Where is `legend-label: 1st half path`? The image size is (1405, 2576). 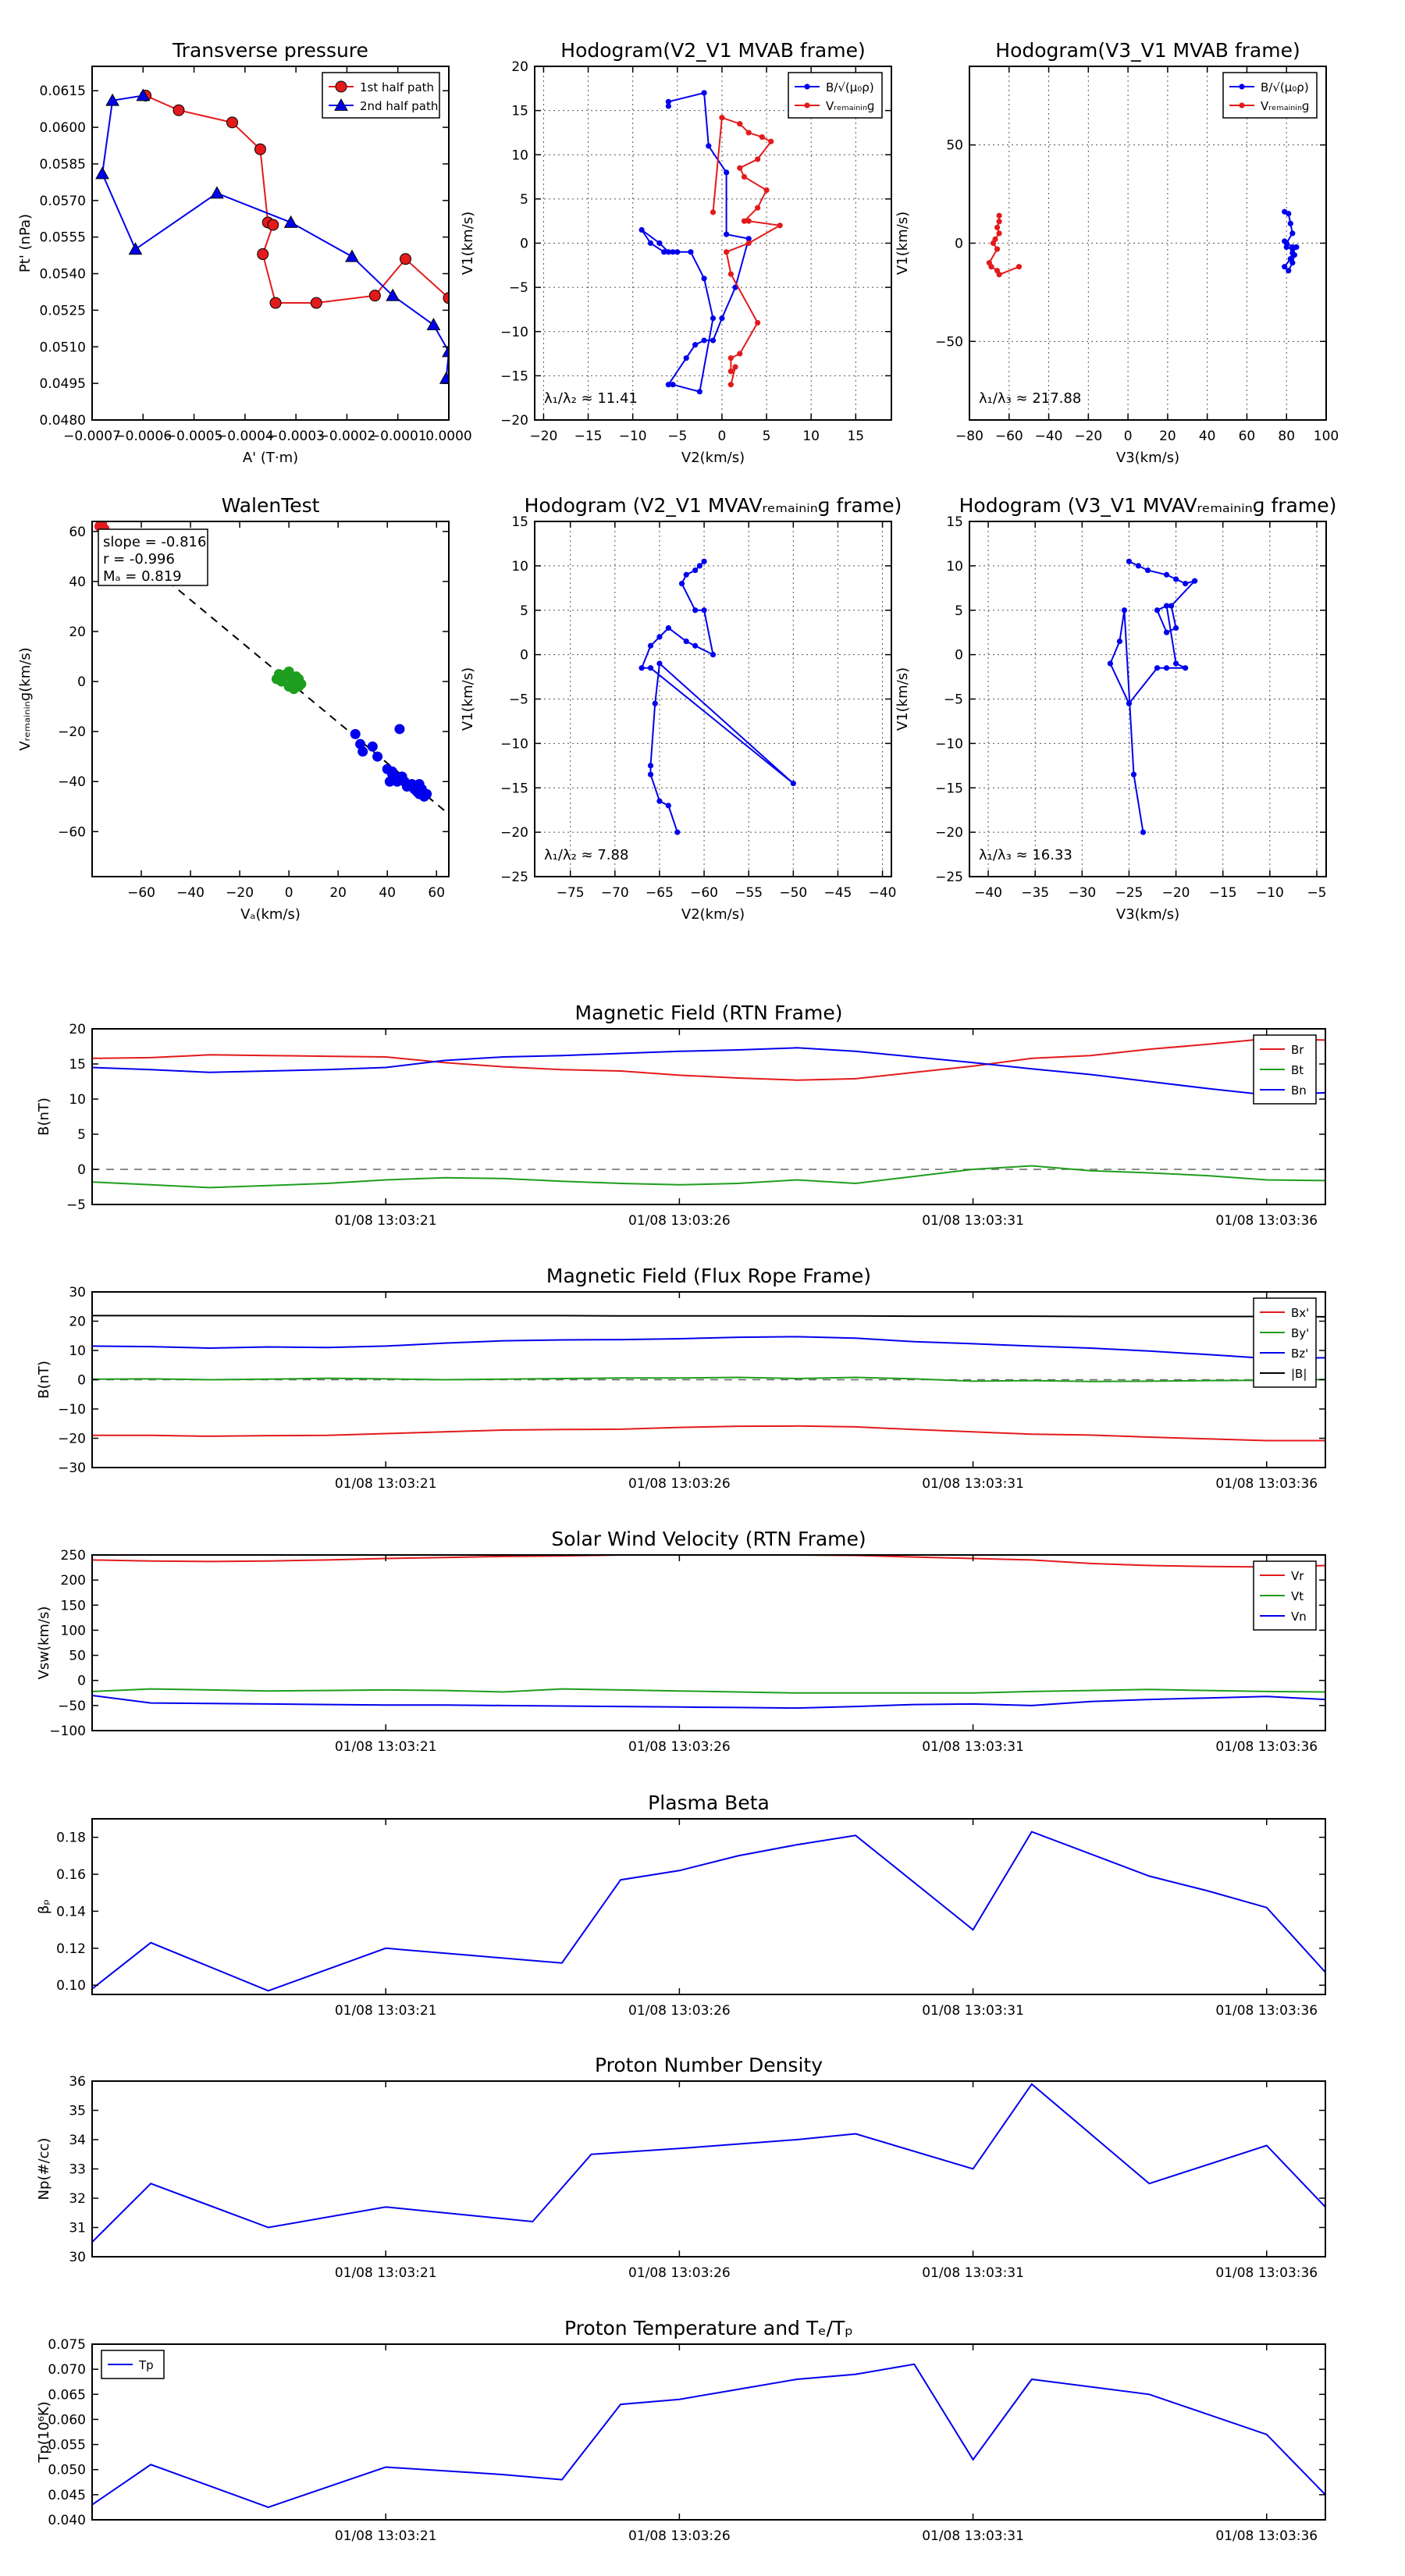 legend-label: 1st half path is located at coordinates (397, 87).